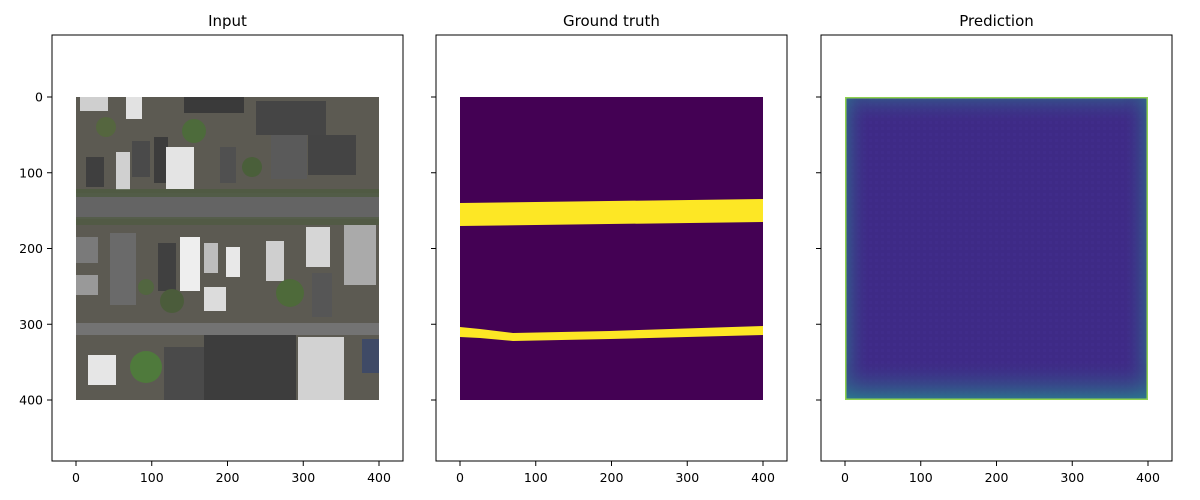 This screenshot has width=1200, height=500. I want to click on y-tick-label: 300, so click(31, 324).